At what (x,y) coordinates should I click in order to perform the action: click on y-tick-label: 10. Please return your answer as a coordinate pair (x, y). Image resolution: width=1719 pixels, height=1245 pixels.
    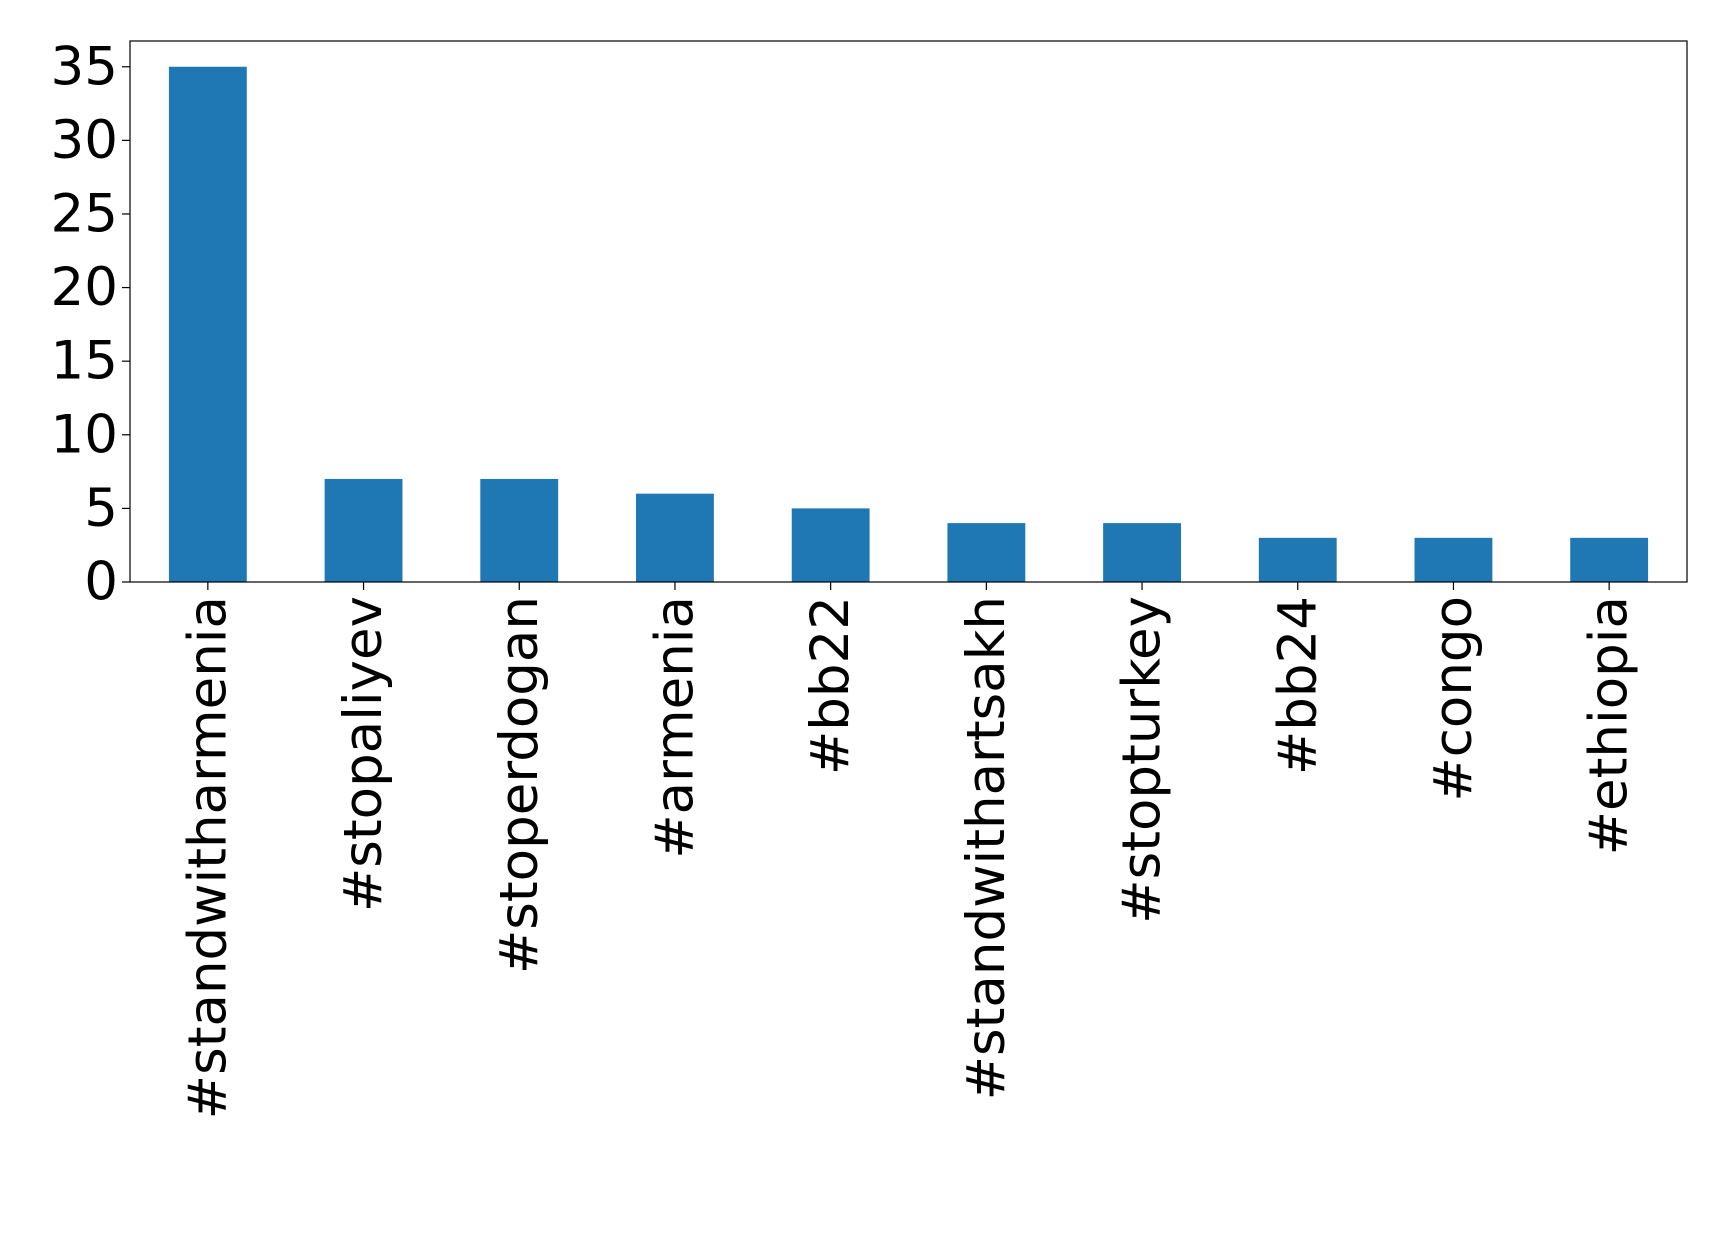
    Looking at the image, I should click on (84, 434).